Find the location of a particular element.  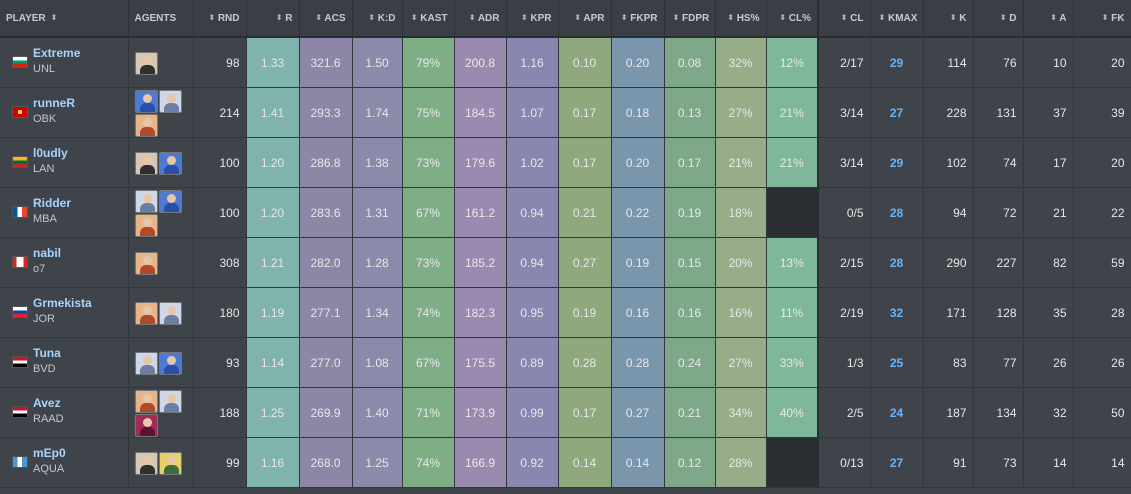

kmax-cell: 25 is located at coordinates (897, 362).